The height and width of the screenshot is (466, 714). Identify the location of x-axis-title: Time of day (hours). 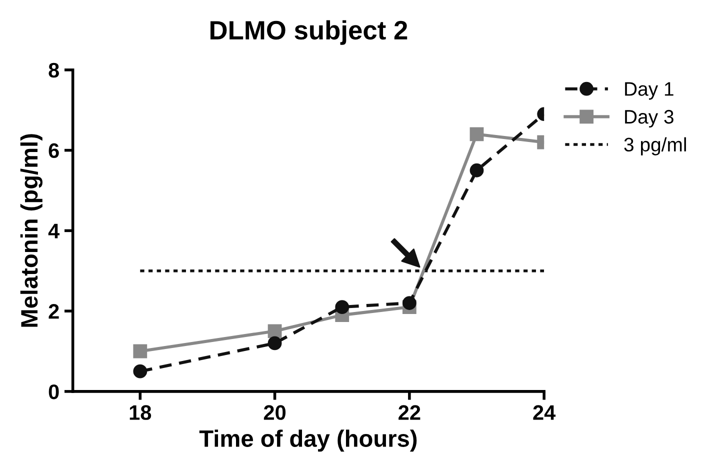
(308, 441).